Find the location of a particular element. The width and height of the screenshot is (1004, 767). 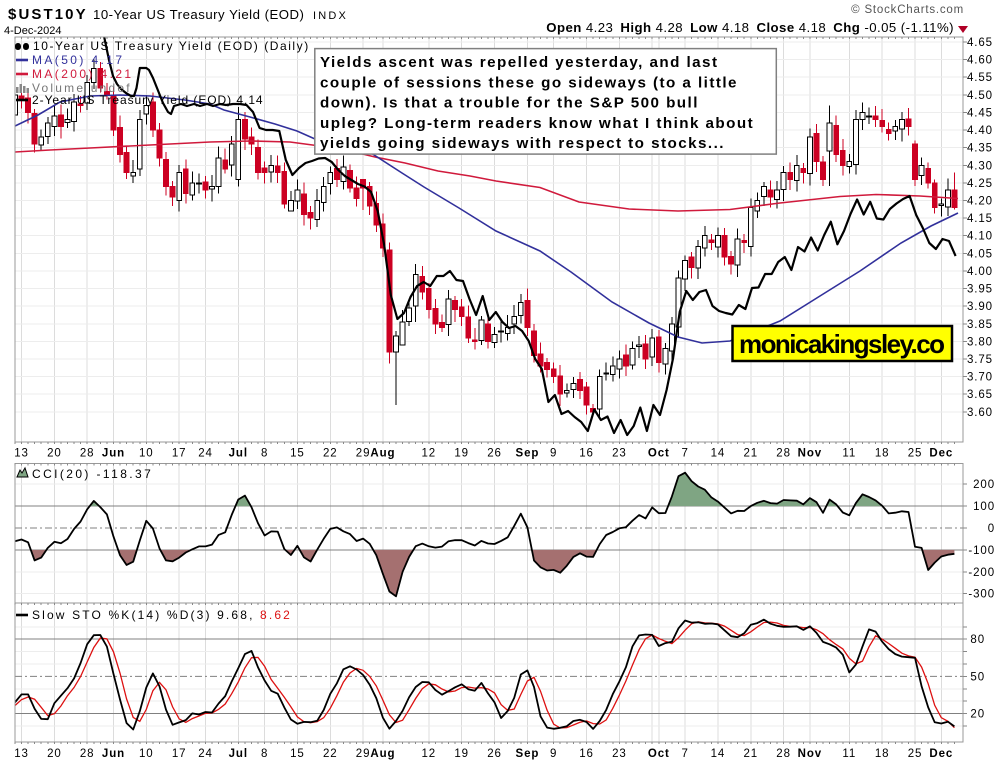

svg-text: 4.00 is located at coordinates (980, 272).